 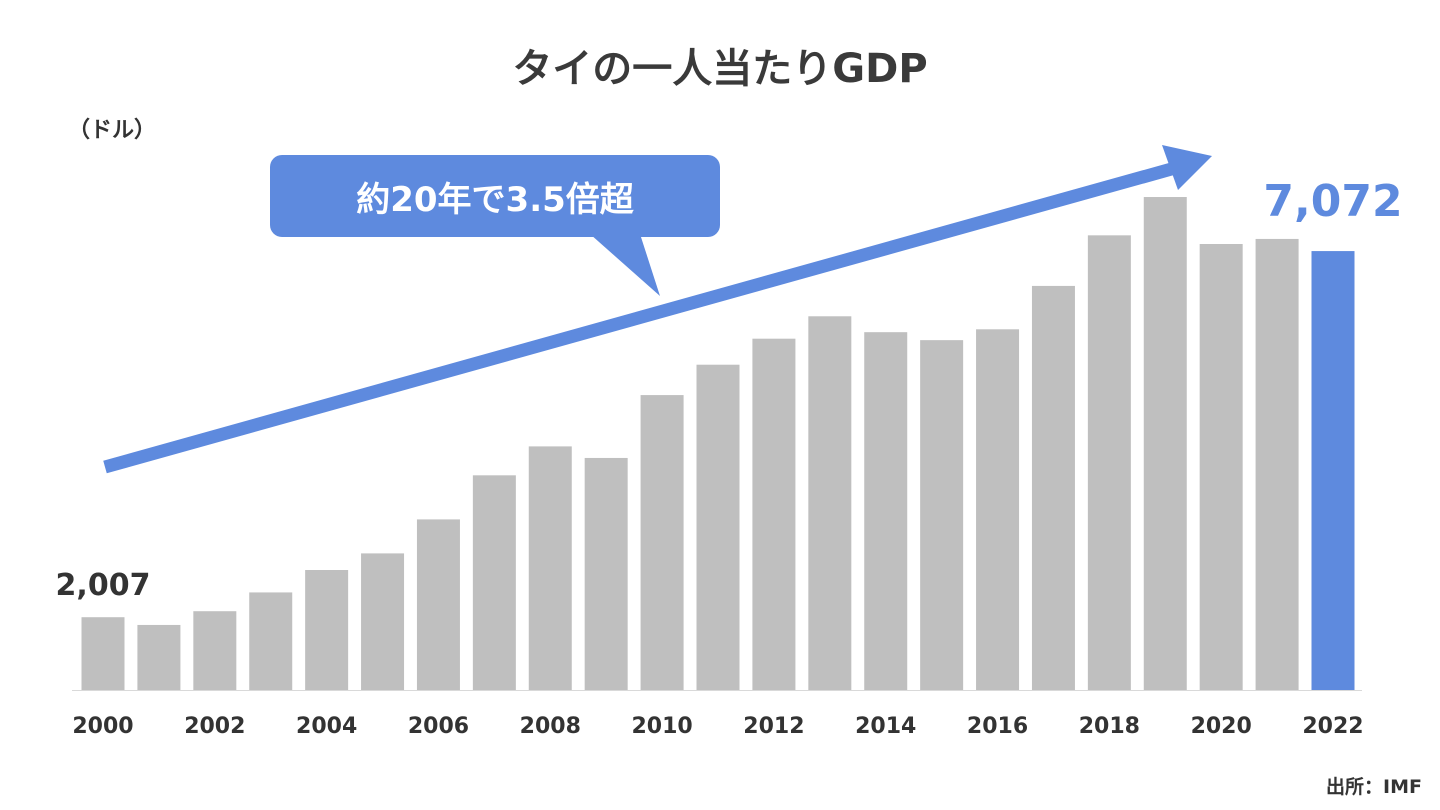 What do you see at coordinates (159, 657) in the screenshot?
I see `bar-2001` at bounding box center [159, 657].